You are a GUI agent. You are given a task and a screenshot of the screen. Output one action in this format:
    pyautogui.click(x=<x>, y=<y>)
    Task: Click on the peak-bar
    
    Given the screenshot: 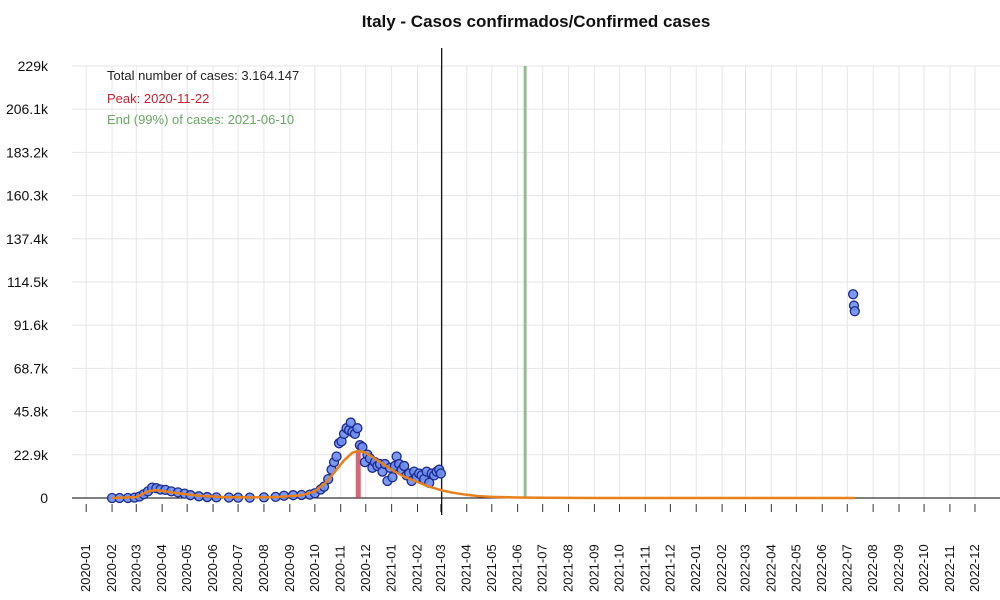 What is the action you would take?
    pyautogui.click(x=358, y=474)
    